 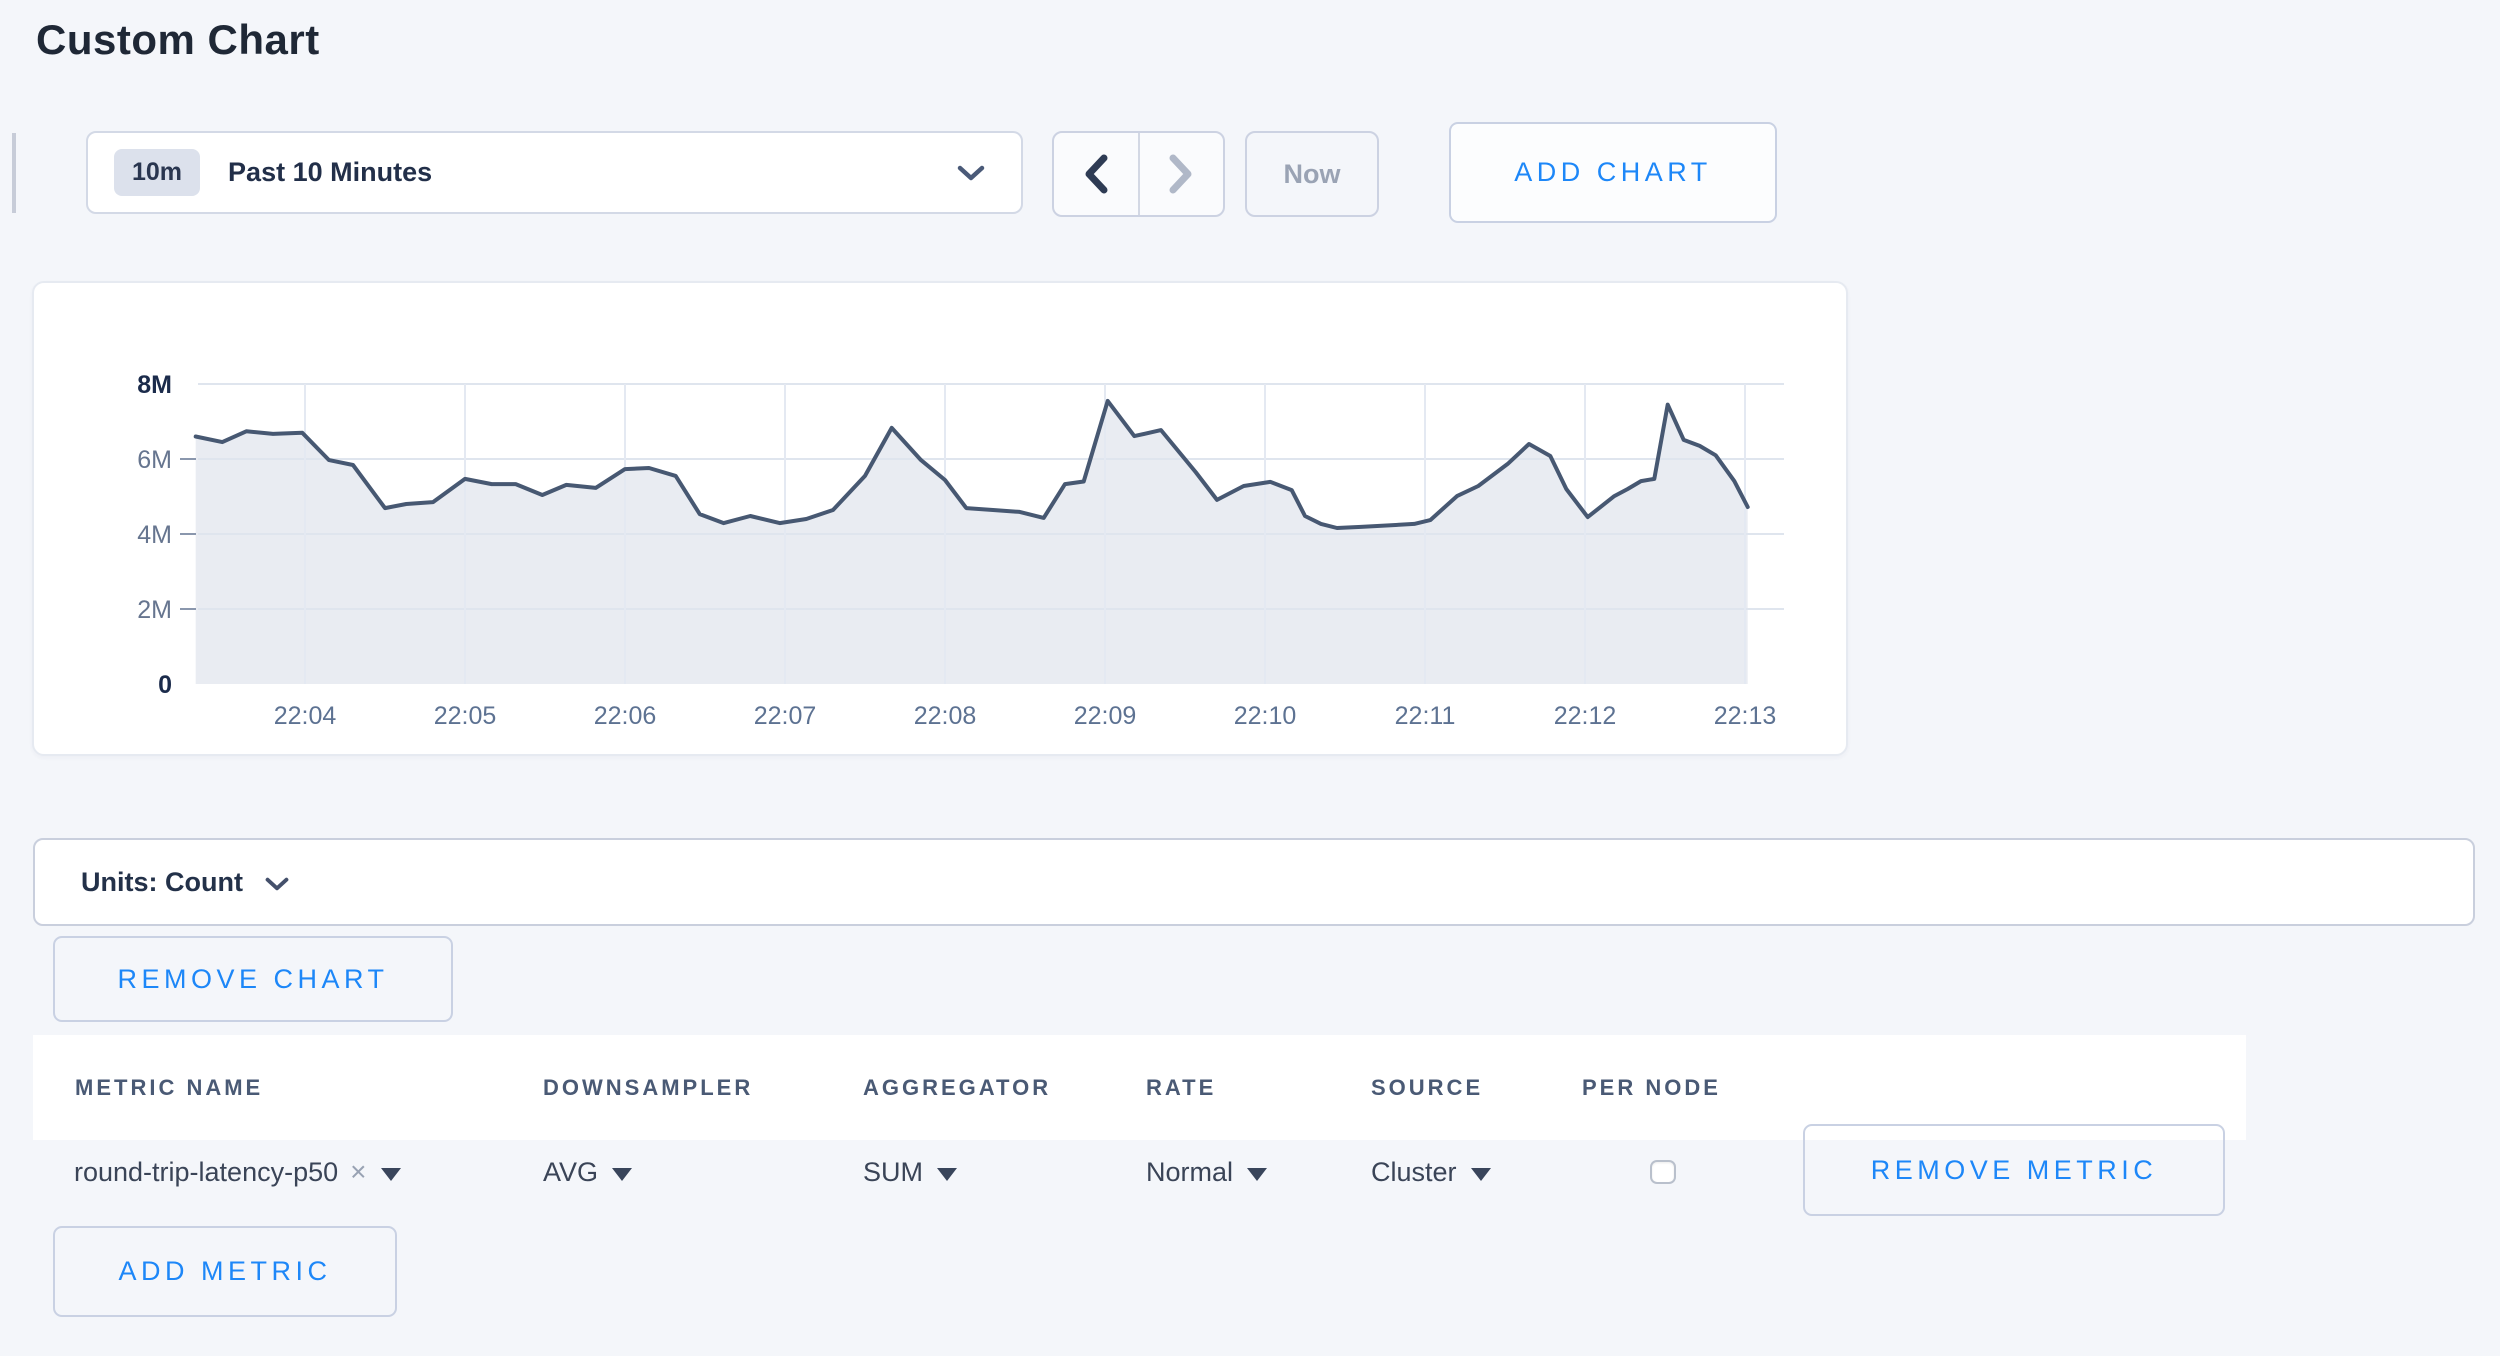 I want to click on add-chart-button: ADD CHART, so click(x=1613, y=172).